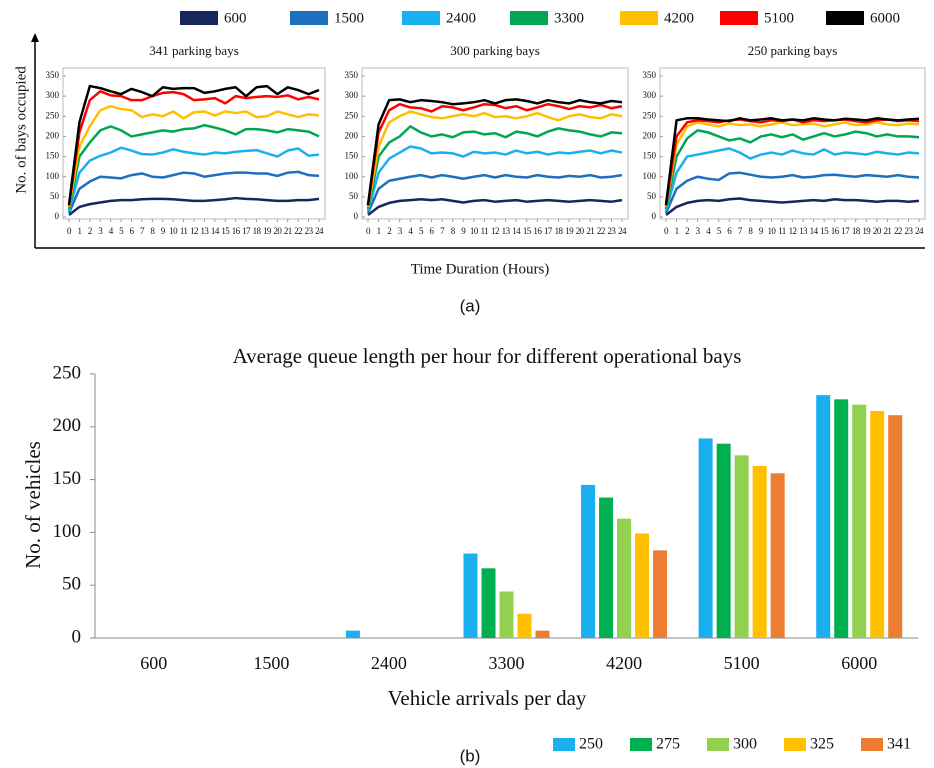 Image resolution: width=934 pixels, height=768 pixels. Describe the element at coordinates (153, 663) in the screenshot. I see `x-tick-label: 600` at that location.